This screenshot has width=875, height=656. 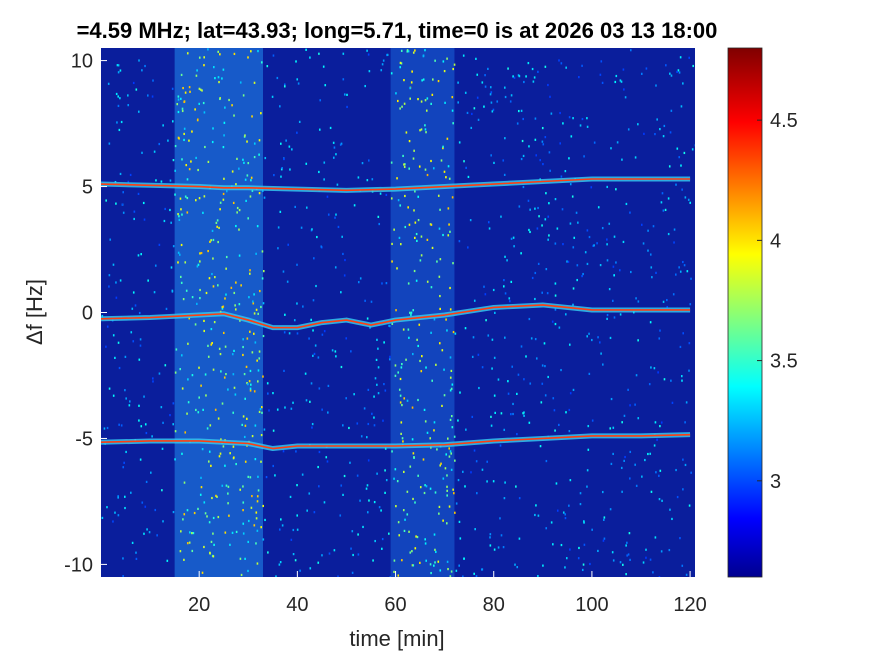 I want to click on y-tick-label: -10, so click(x=78, y=565).